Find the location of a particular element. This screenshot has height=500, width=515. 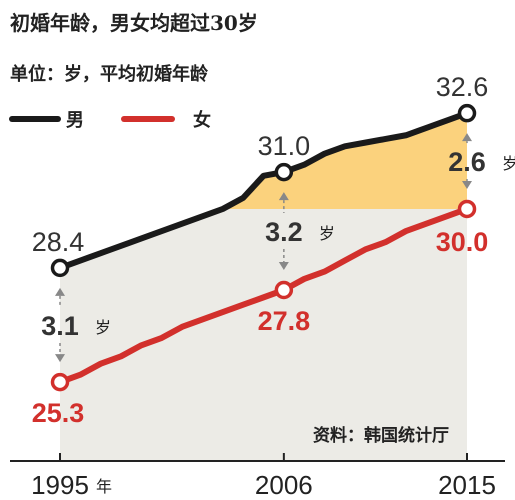

gap-arrow-1995-head-down is located at coordinates (60, 358).